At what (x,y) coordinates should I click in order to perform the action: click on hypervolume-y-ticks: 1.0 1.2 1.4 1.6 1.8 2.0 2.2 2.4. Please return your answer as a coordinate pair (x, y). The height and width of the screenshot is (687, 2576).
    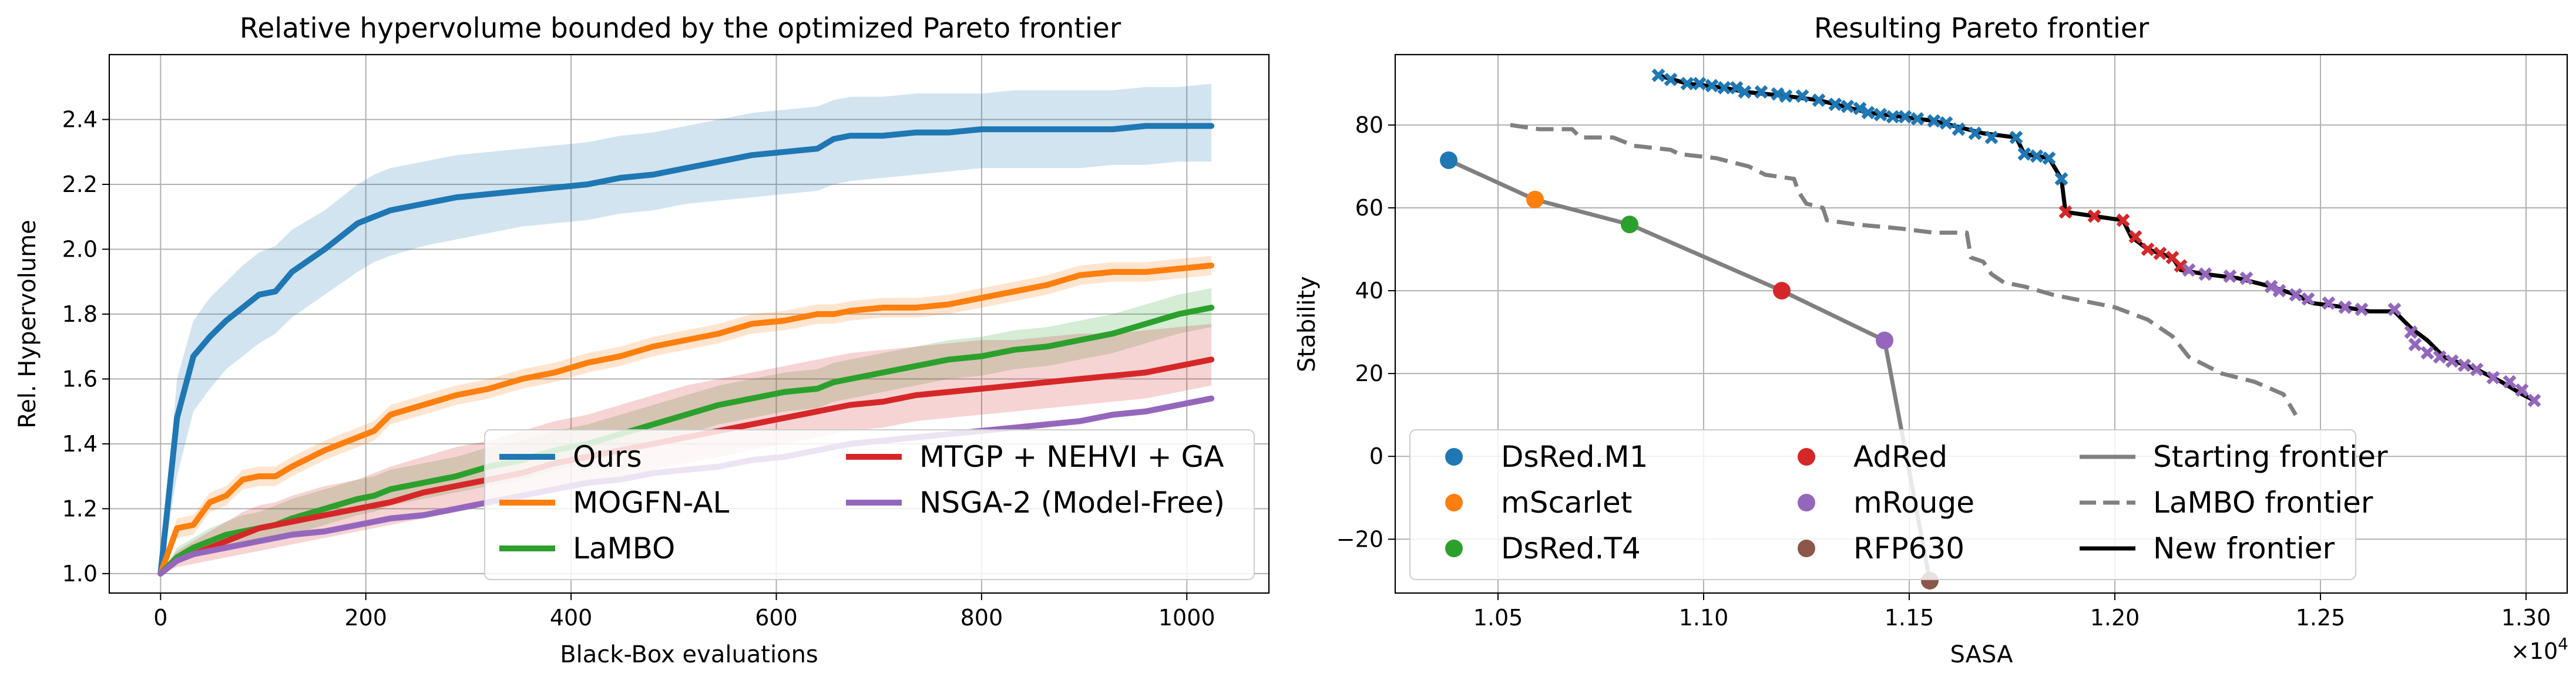
    Looking at the image, I should click on (85, 346).